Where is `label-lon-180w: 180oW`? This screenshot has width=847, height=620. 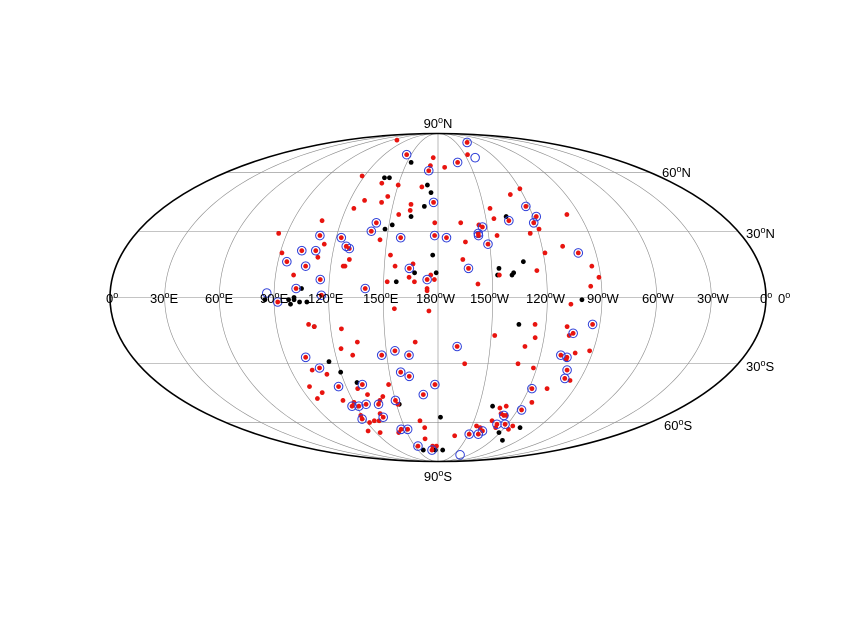
label-lon-180w: 180oW is located at coordinates (436, 298).